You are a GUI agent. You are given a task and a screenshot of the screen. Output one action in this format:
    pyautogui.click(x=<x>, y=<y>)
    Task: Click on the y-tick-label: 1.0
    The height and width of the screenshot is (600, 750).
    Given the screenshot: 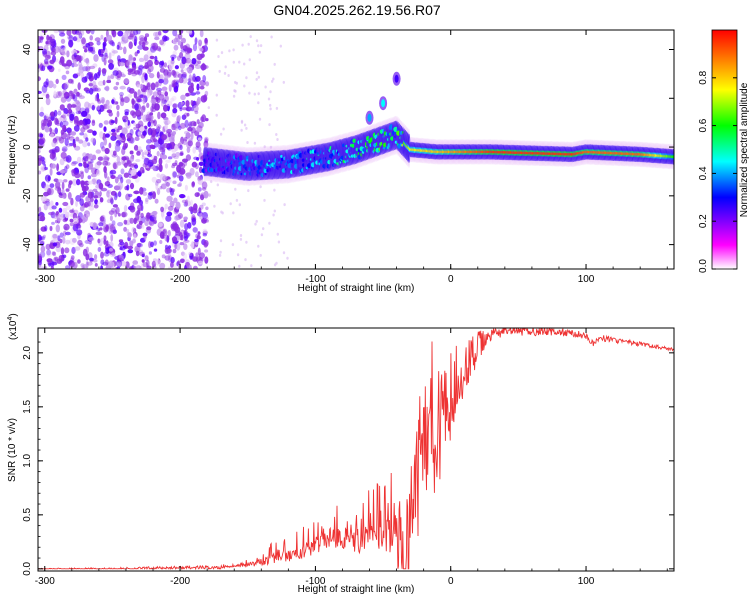 What is the action you would take?
    pyautogui.click(x=27, y=460)
    